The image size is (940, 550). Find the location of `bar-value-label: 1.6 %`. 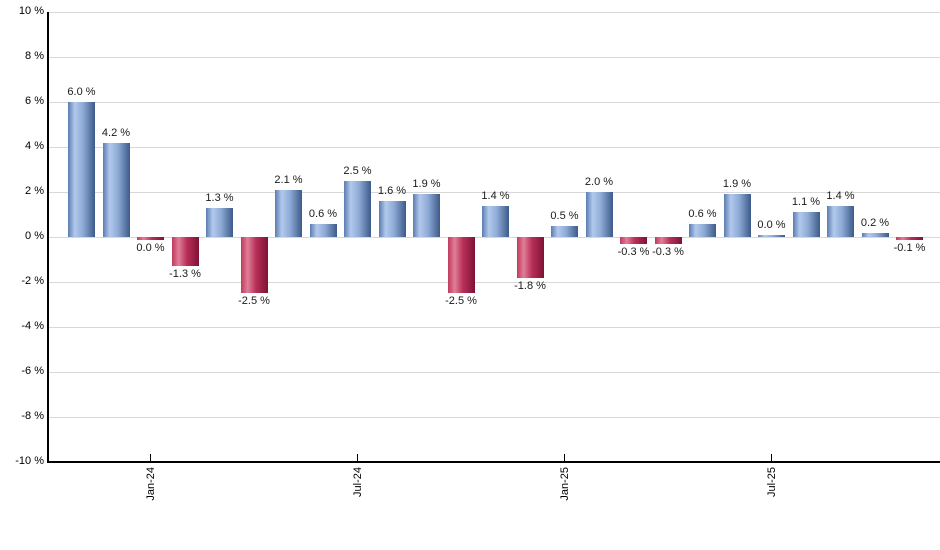

bar-value-label: 1.6 % is located at coordinates (392, 191).